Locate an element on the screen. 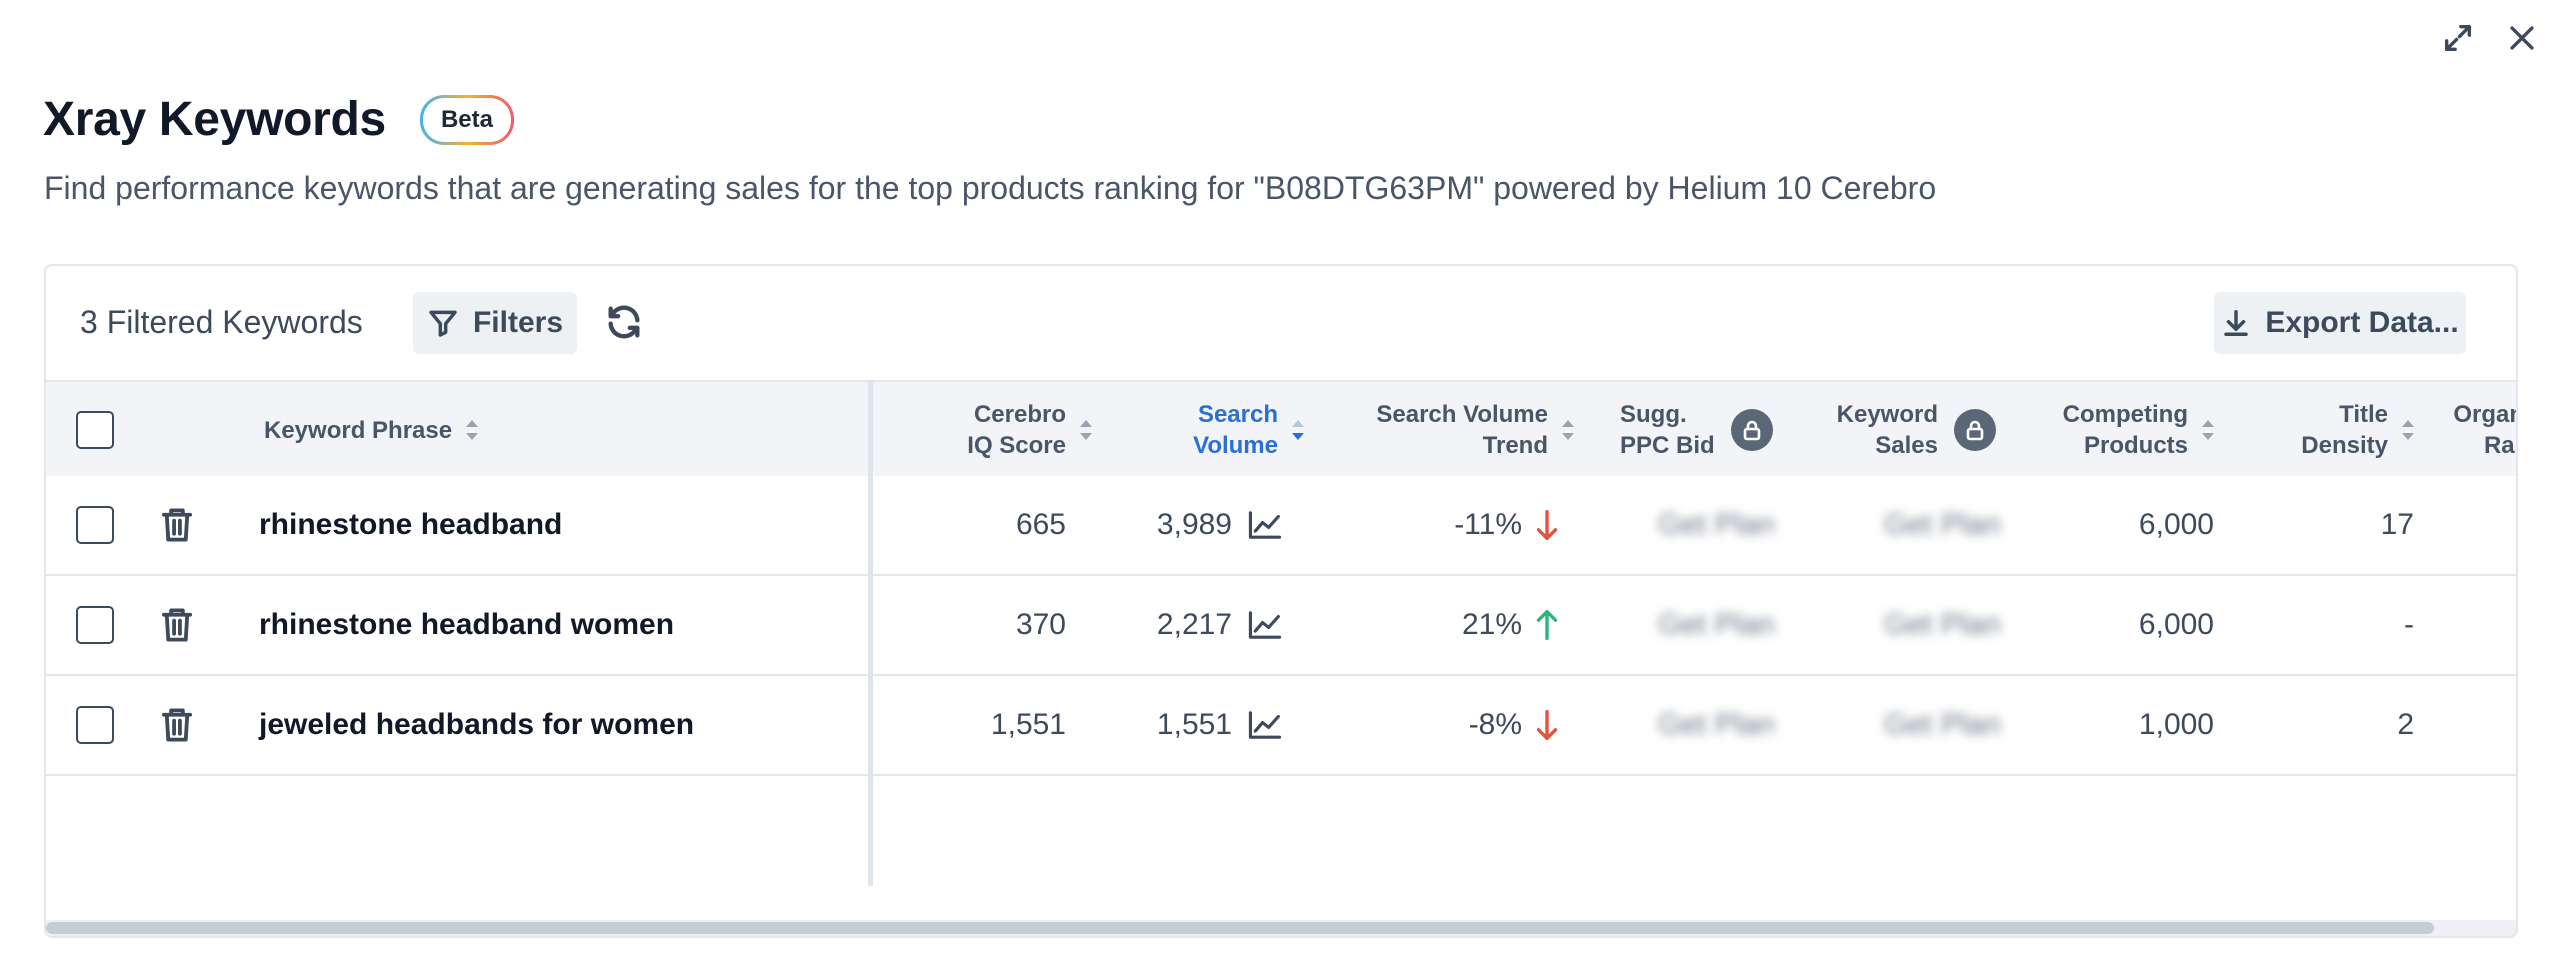  filtered-keywords-count: 3 Filtered Keywords is located at coordinates (221, 322).